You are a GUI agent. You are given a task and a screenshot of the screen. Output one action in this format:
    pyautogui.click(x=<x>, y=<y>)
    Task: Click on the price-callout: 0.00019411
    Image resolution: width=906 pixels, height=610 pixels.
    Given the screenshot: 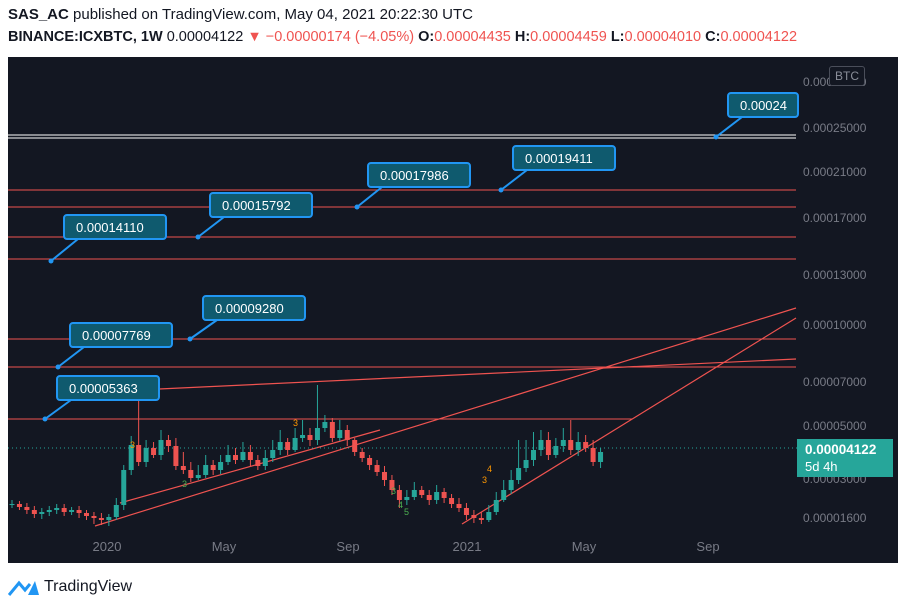 What is the action you would take?
    pyautogui.click(x=557, y=169)
    